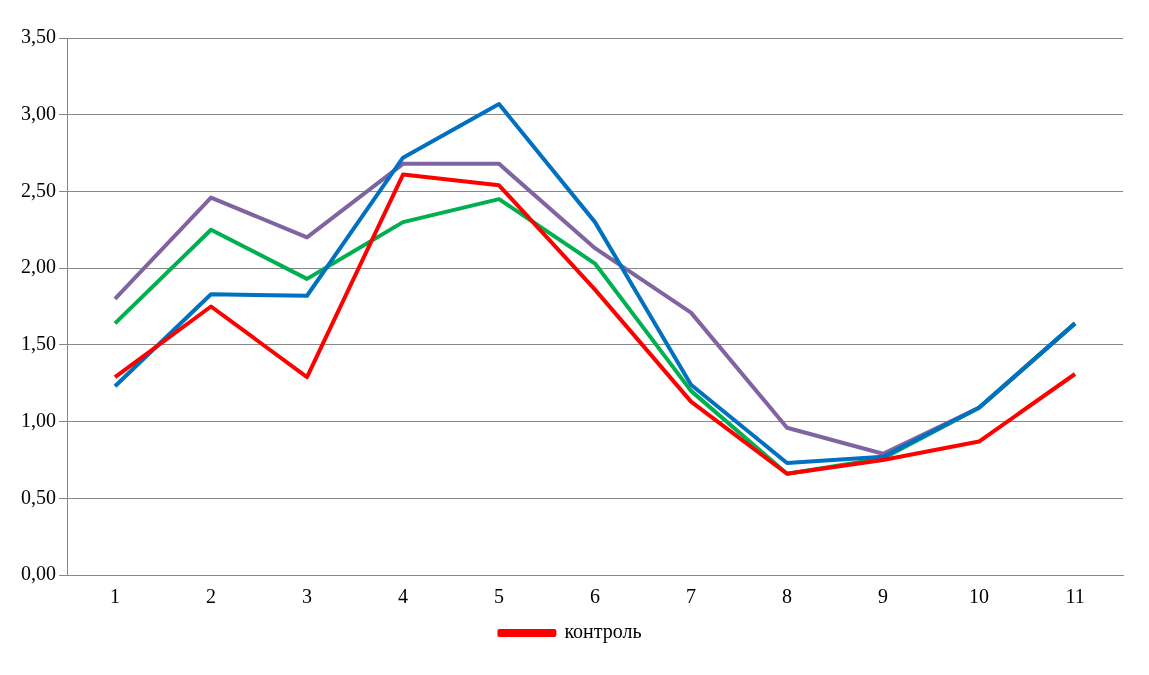 This screenshot has height=675, width=1149. What do you see at coordinates (1075, 596) in the screenshot?
I see `x-tick-label: 11` at bounding box center [1075, 596].